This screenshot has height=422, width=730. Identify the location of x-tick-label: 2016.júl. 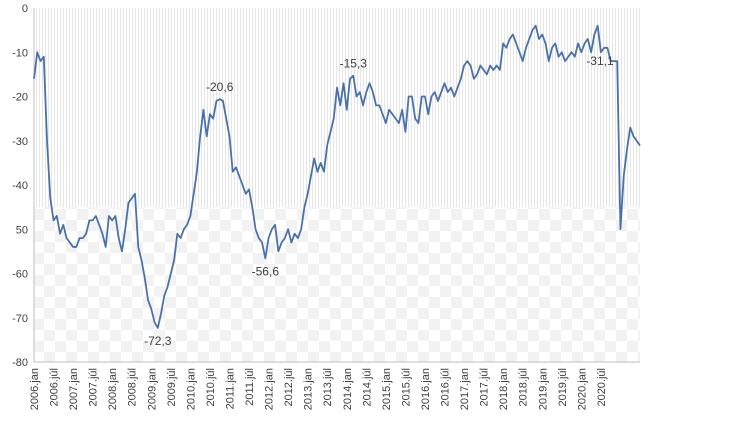
(446, 387).